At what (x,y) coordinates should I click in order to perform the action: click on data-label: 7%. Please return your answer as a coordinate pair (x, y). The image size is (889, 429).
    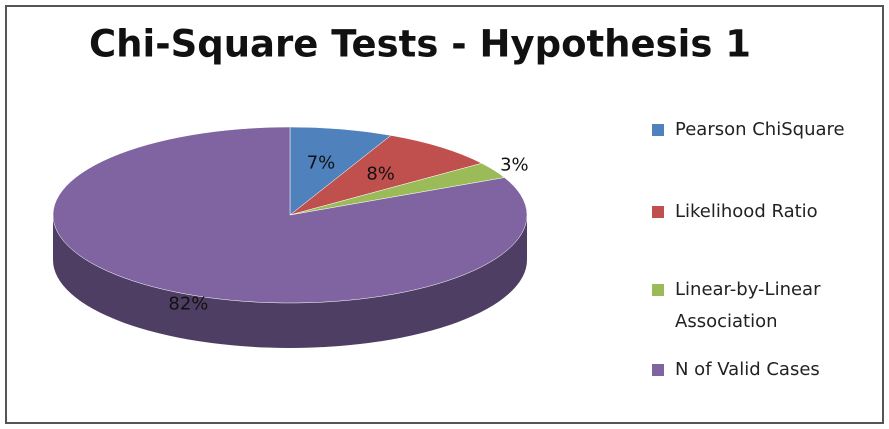
    Looking at the image, I should click on (321, 162).